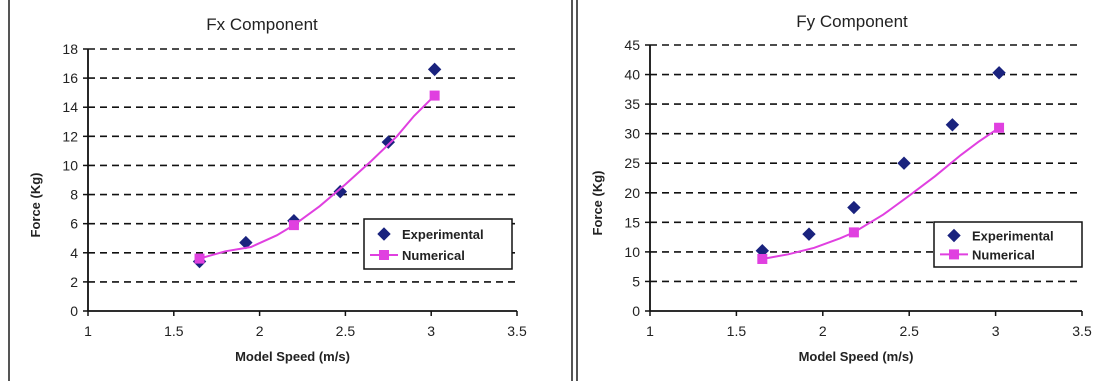  Describe the element at coordinates (74, 253) in the screenshot. I see `y-tick-label: 4` at that location.